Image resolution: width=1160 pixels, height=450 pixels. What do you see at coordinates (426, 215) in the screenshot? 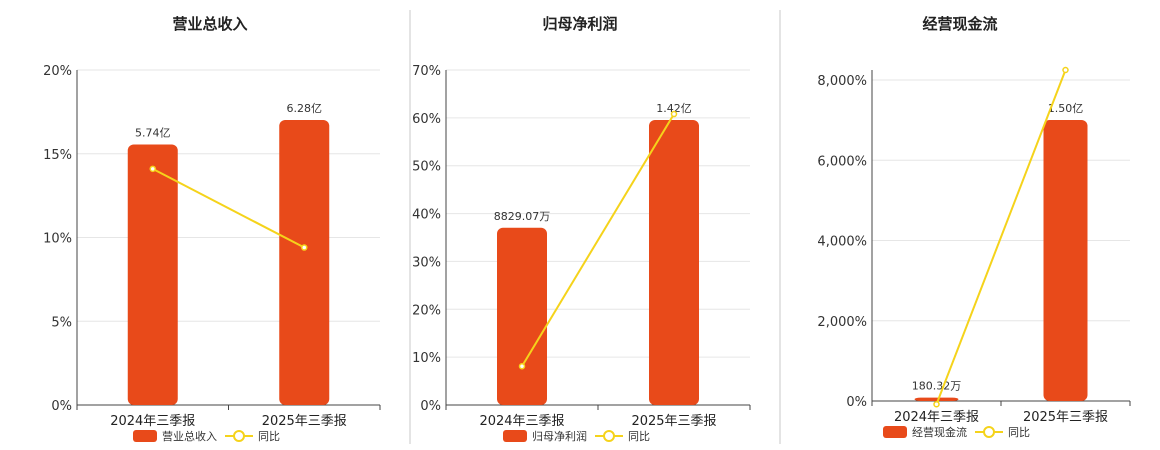
I see `y-tick-label: 40%` at bounding box center [426, 215].